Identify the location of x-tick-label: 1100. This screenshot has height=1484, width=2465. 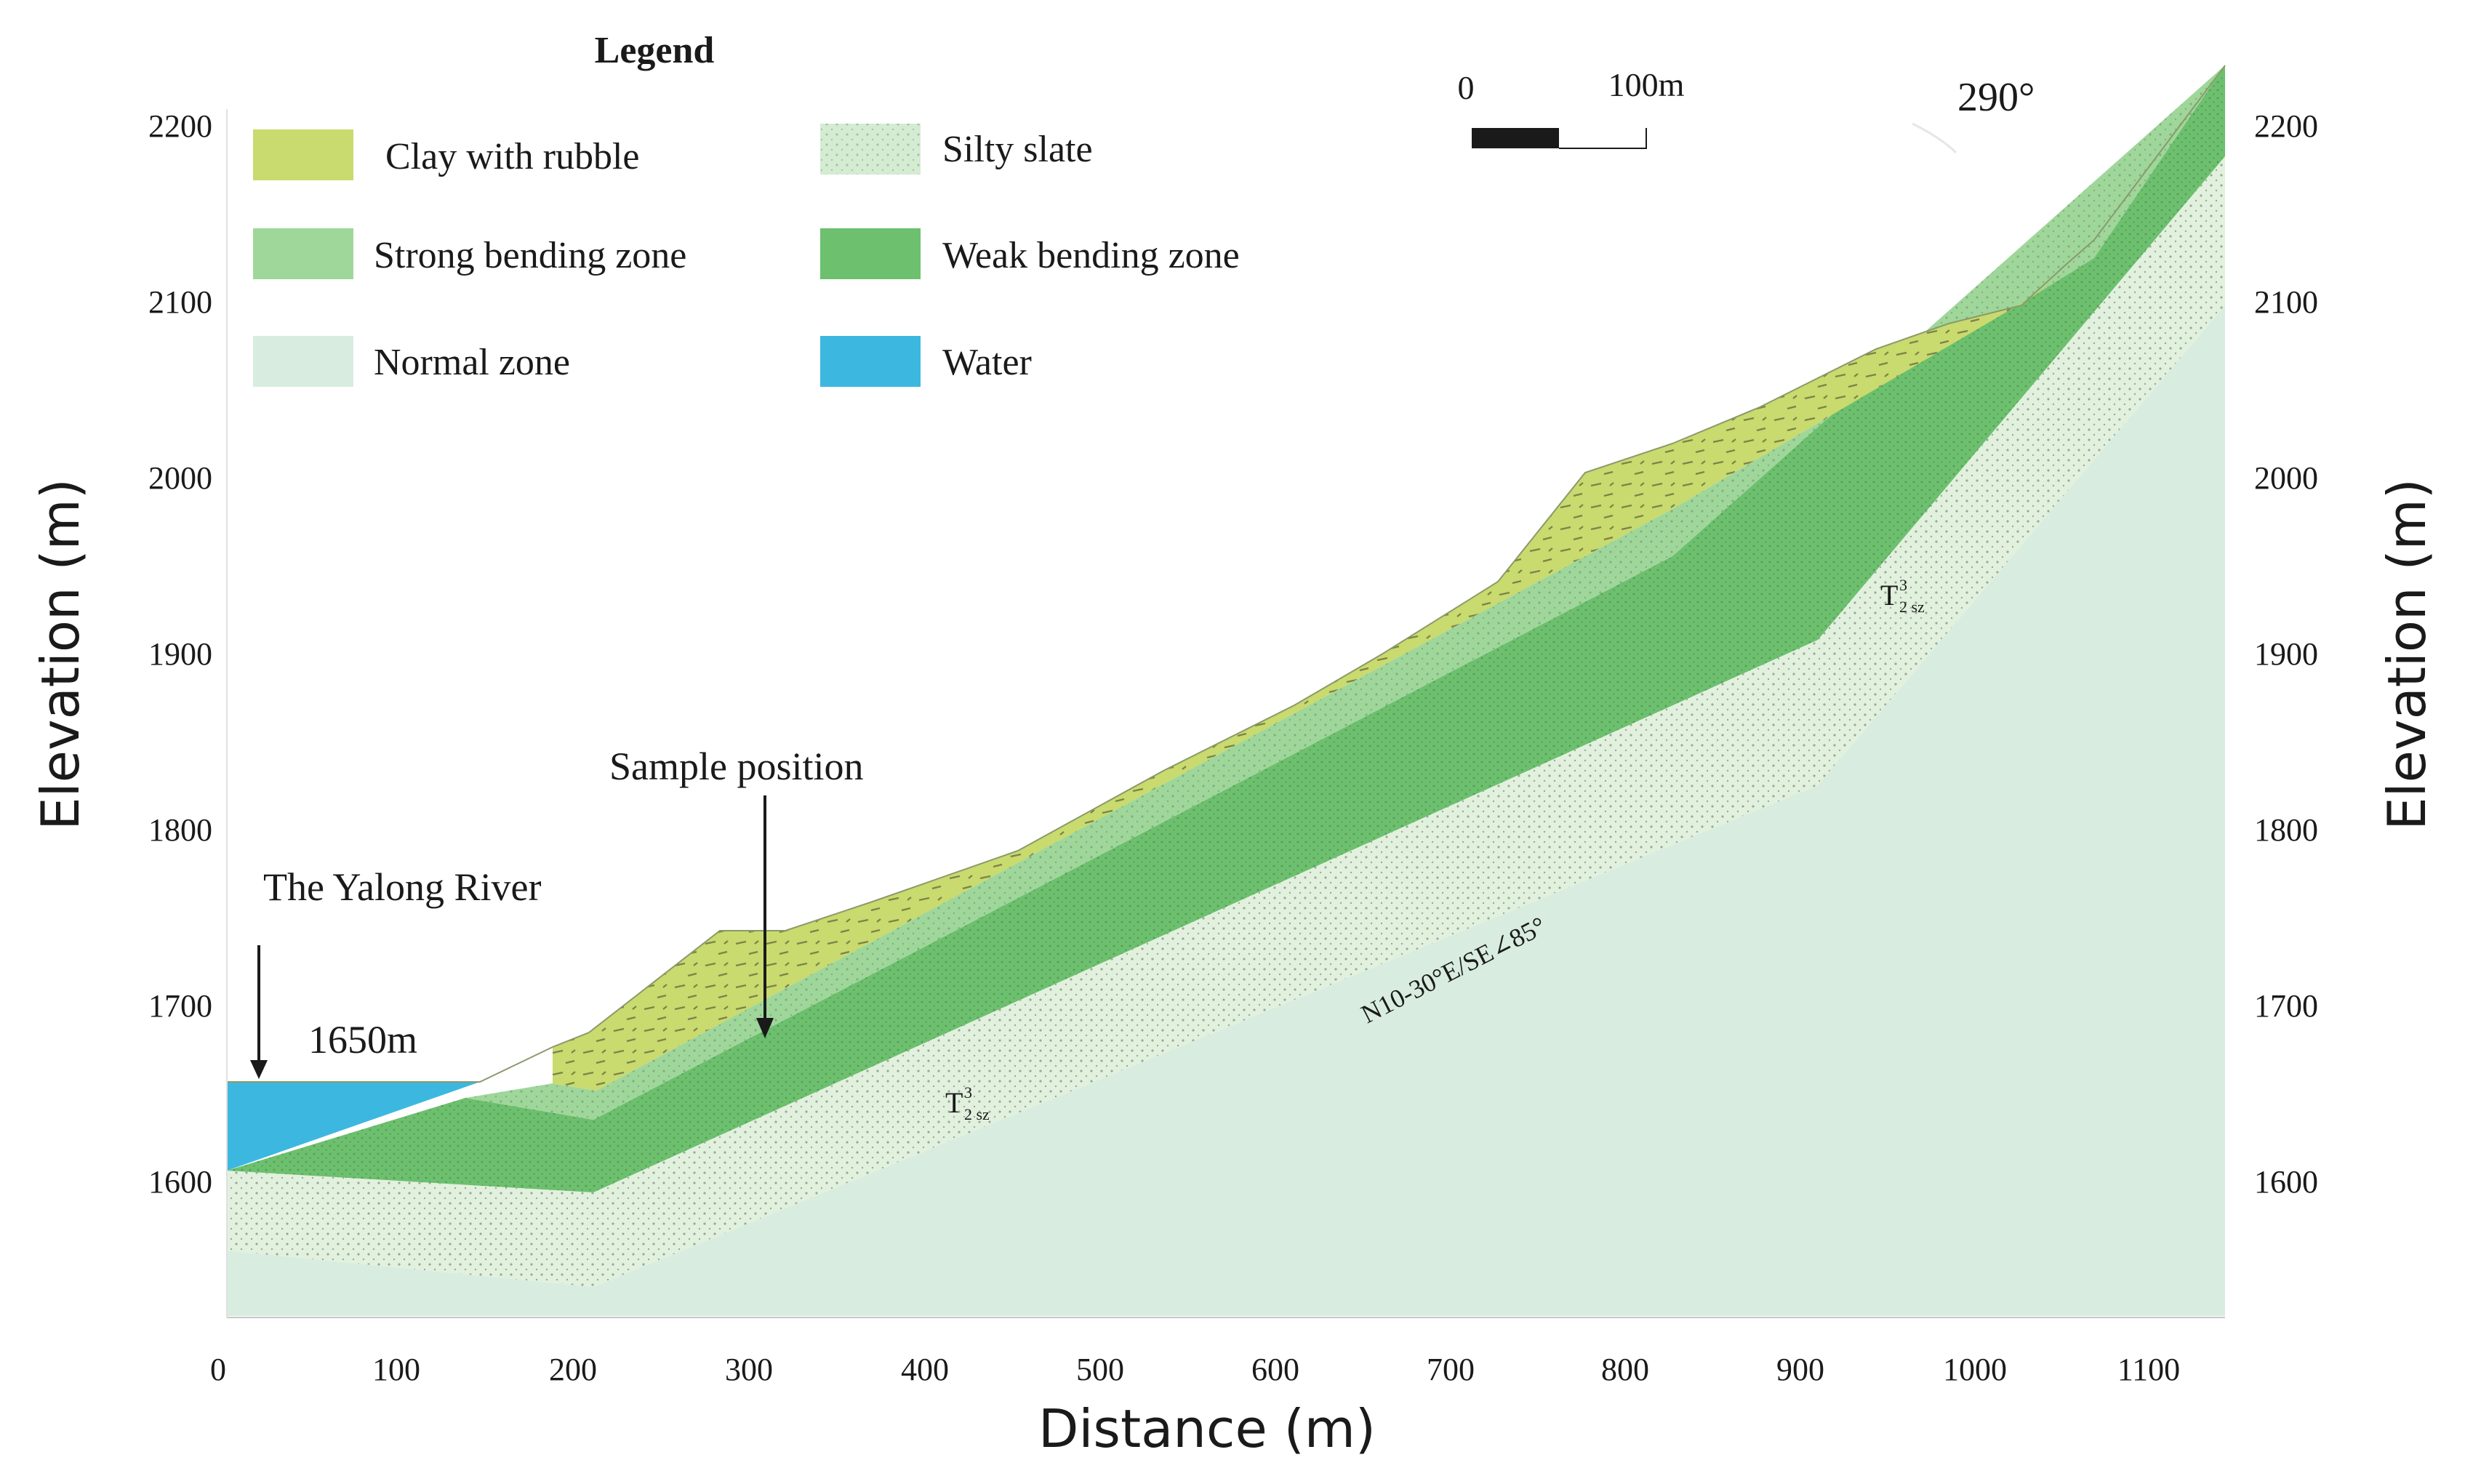
(2148, 1369).